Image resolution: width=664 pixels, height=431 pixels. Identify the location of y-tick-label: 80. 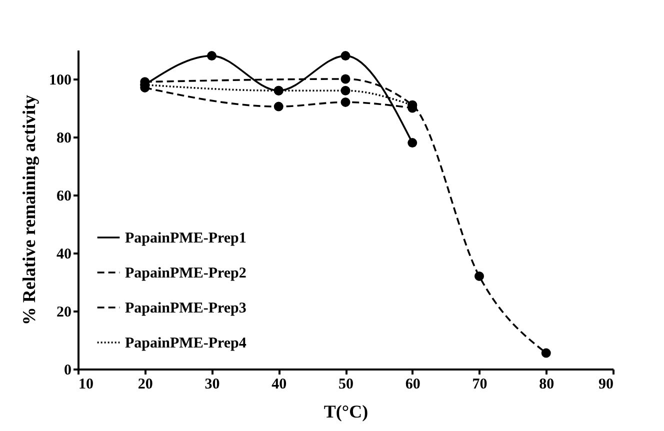
(64, 138).